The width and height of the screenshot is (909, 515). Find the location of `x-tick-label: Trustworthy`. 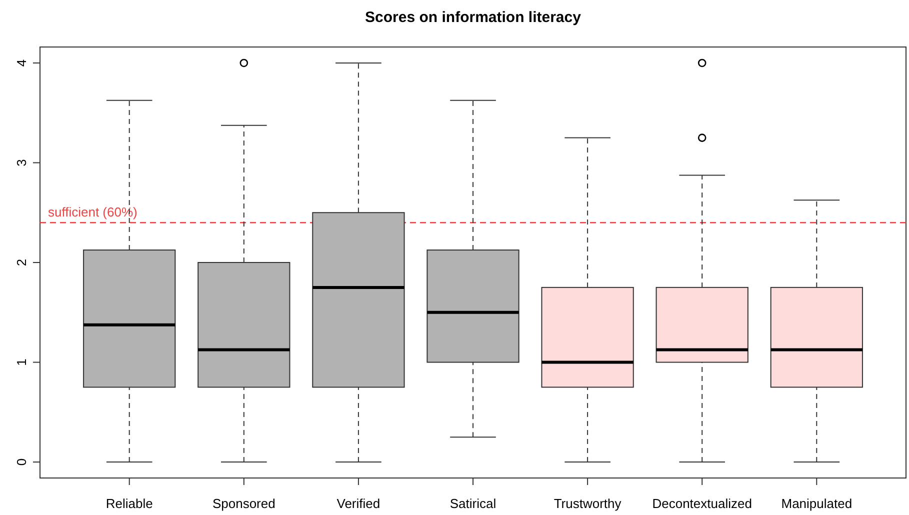

x-tick-label: Trustworthy is located at coordinates (588, 503).